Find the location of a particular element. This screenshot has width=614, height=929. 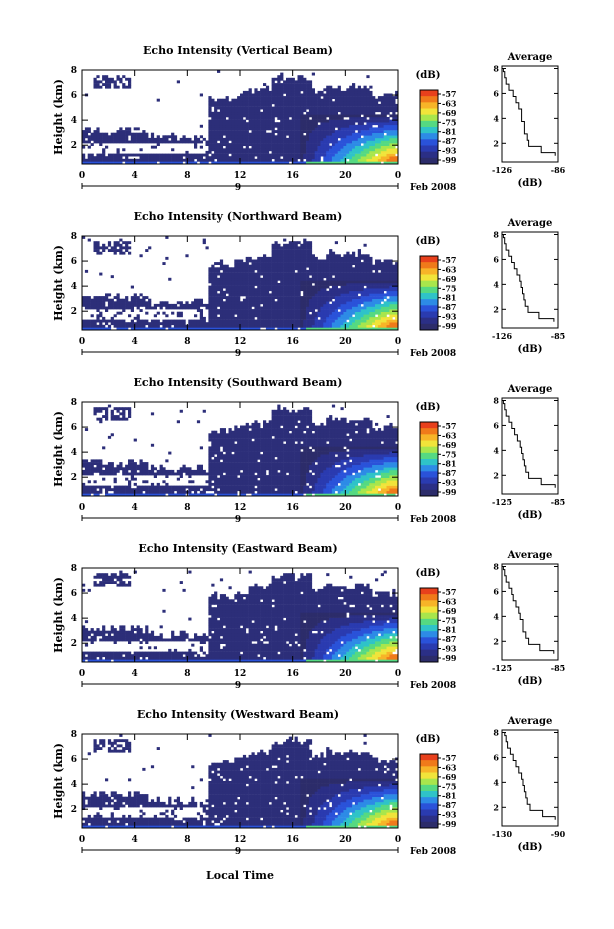

y-tick-label: 4 is located at coordinates (74, 121).